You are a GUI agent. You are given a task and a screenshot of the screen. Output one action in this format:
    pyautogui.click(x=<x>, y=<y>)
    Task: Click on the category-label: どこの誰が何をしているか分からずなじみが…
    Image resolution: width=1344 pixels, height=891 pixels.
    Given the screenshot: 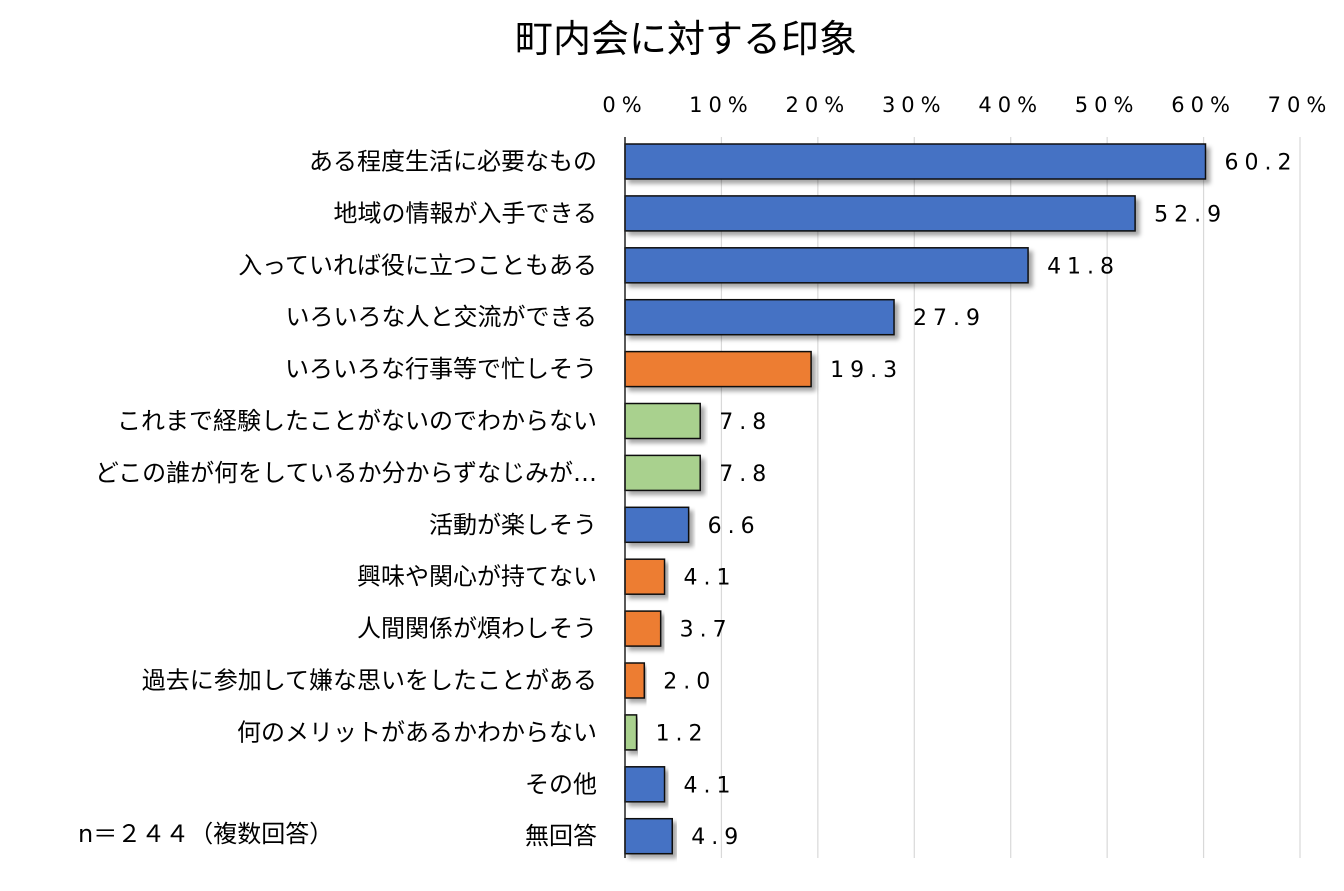 What is the action you would take?
    pyautogui.click(x=346, y=473)
    